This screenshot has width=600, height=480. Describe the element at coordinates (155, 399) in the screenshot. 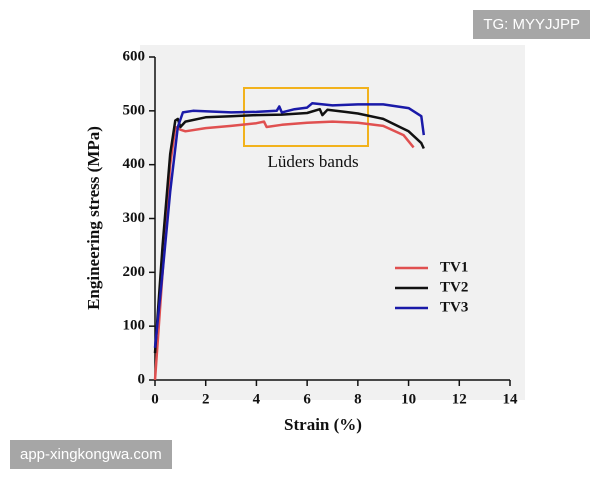

I see `x-tick-label: 0` at that location.